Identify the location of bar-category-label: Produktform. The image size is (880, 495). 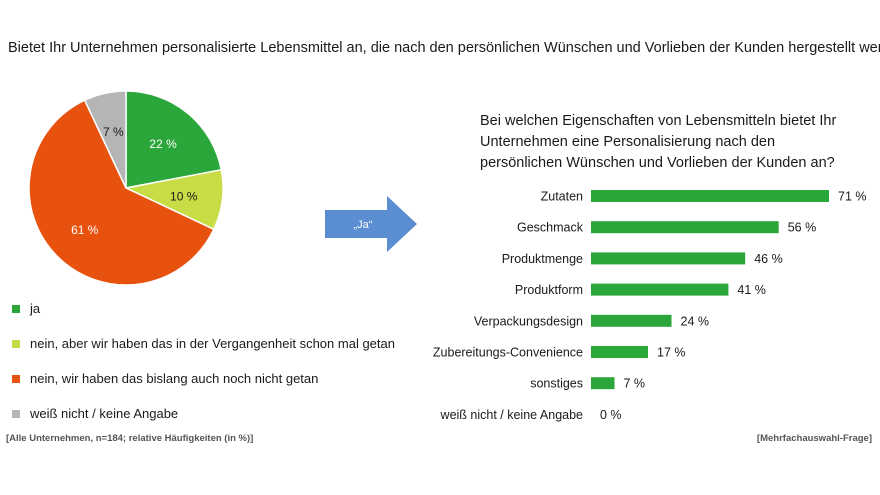
(549, 290).